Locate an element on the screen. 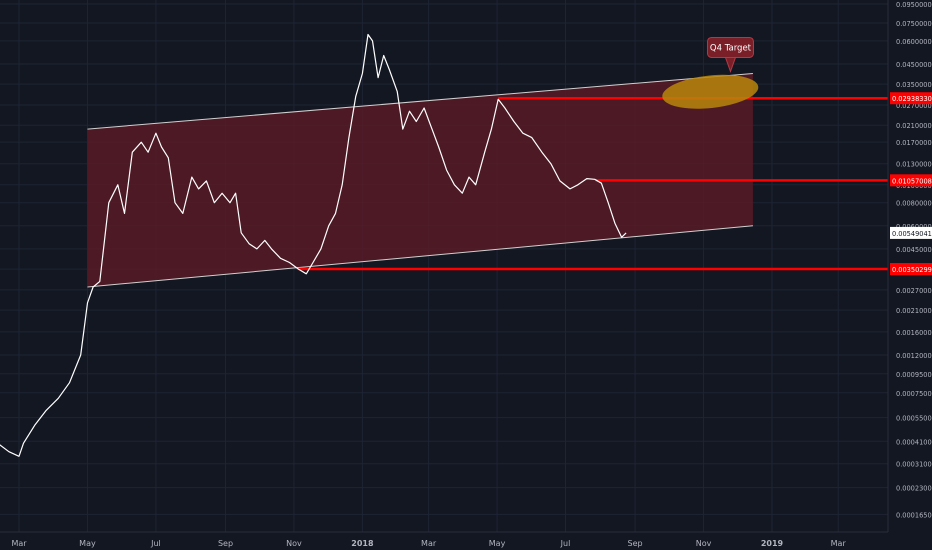 The image size is (932, 550). y-tick-label: 0.00600000 is located at coordinates (914, 227).